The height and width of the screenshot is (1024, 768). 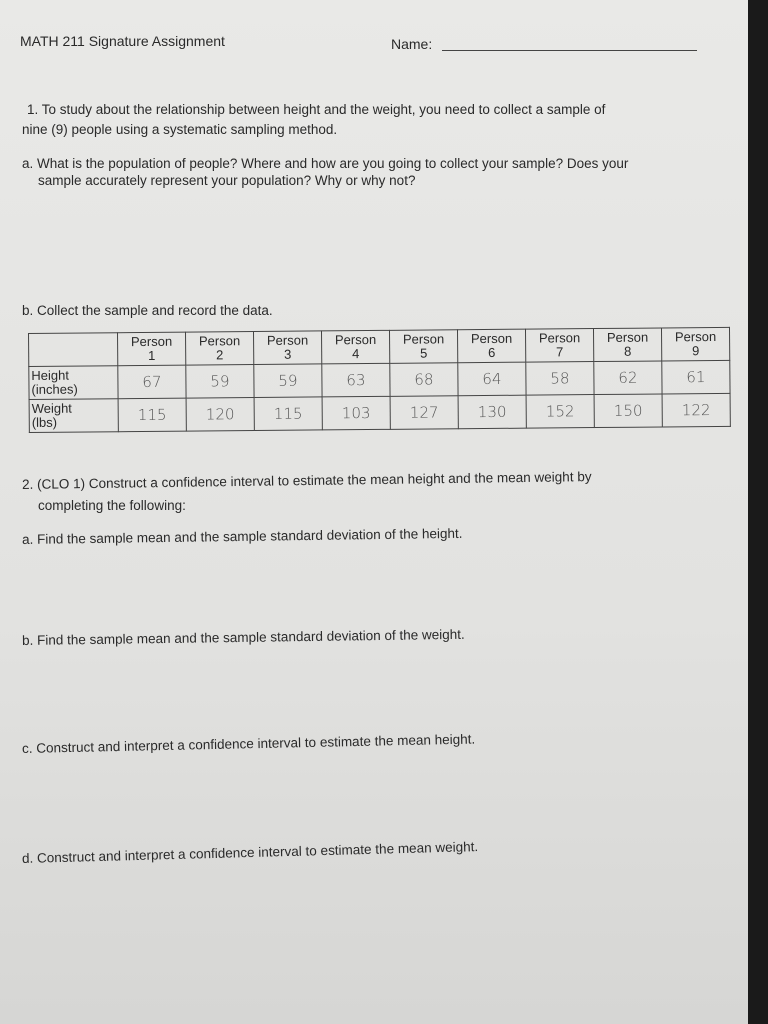 What do you see at coordinates (627, 344) in the screenshot?
I see `col-header: Person 8` at bounding box center [627, 344].